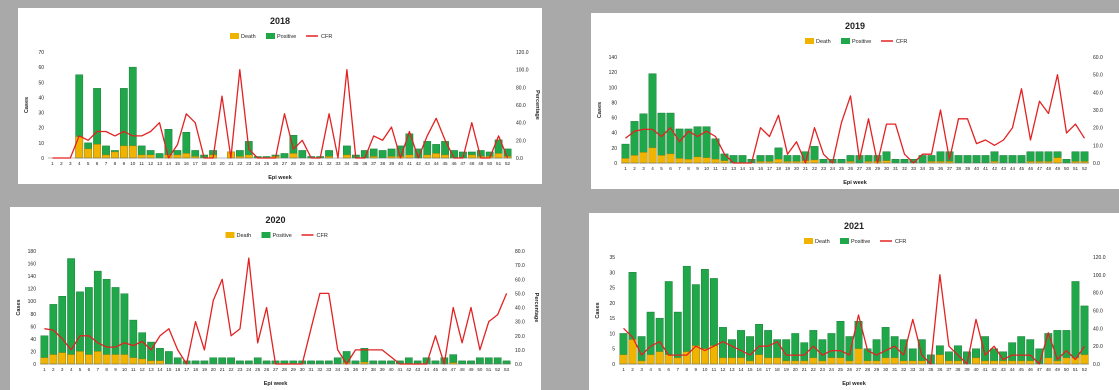  Describe the element at coordinates (520, 323) in the screenshot. I see `y2-tick-label: 30.0` at that location.